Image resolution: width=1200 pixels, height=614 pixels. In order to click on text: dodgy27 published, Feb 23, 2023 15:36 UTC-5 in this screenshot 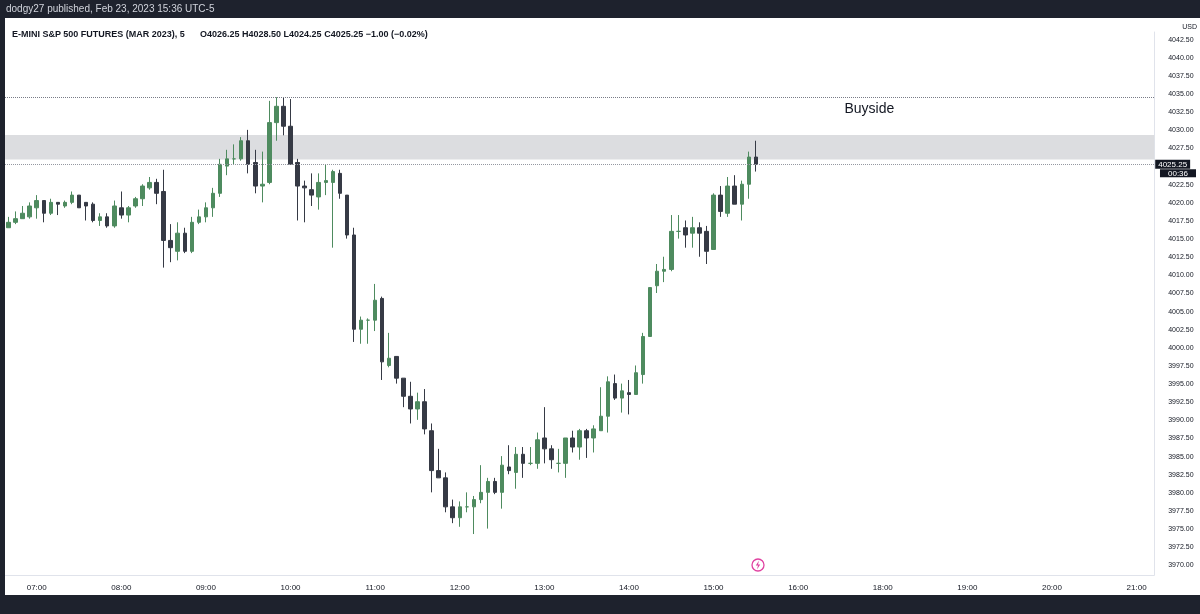, I will do `click(110, 8)`.